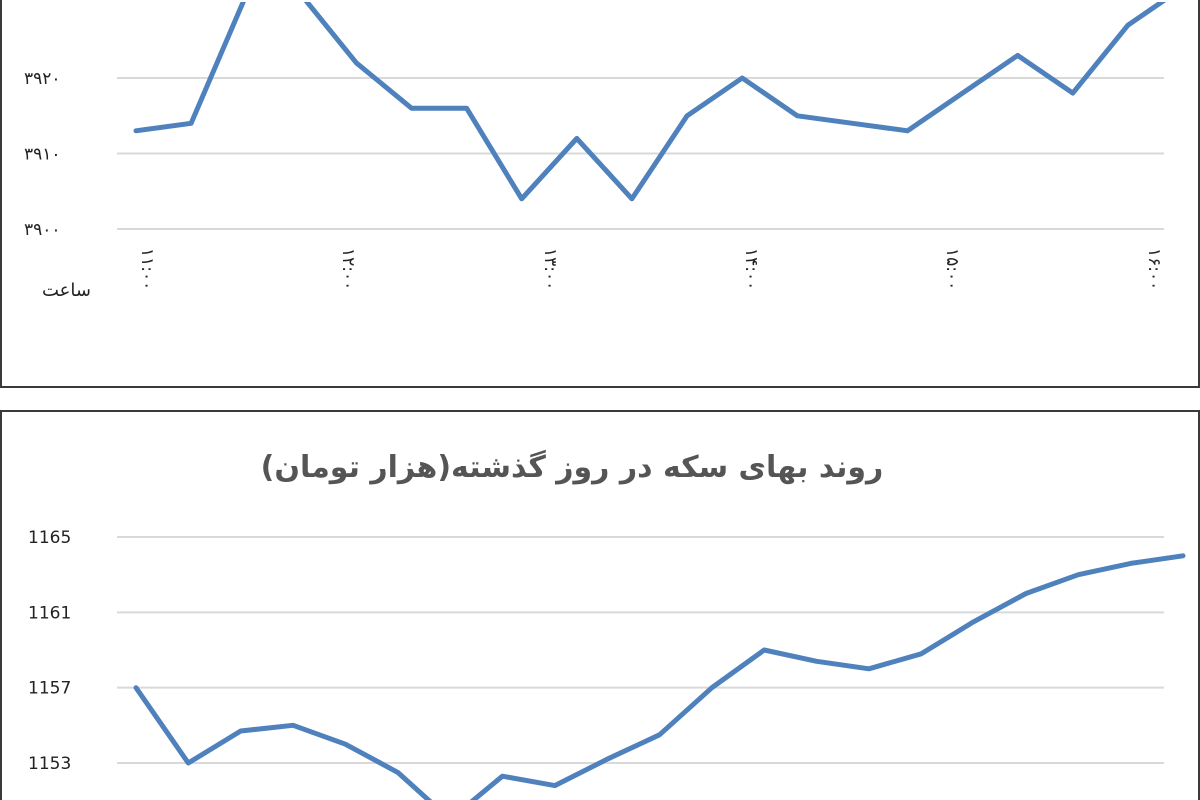 The image size is (1200, 800). What do you see at coordinates (147, 269) in the screenshot?
I see `x-tick-label: ۱۱:۰۰` at bounding box center [147, 269].